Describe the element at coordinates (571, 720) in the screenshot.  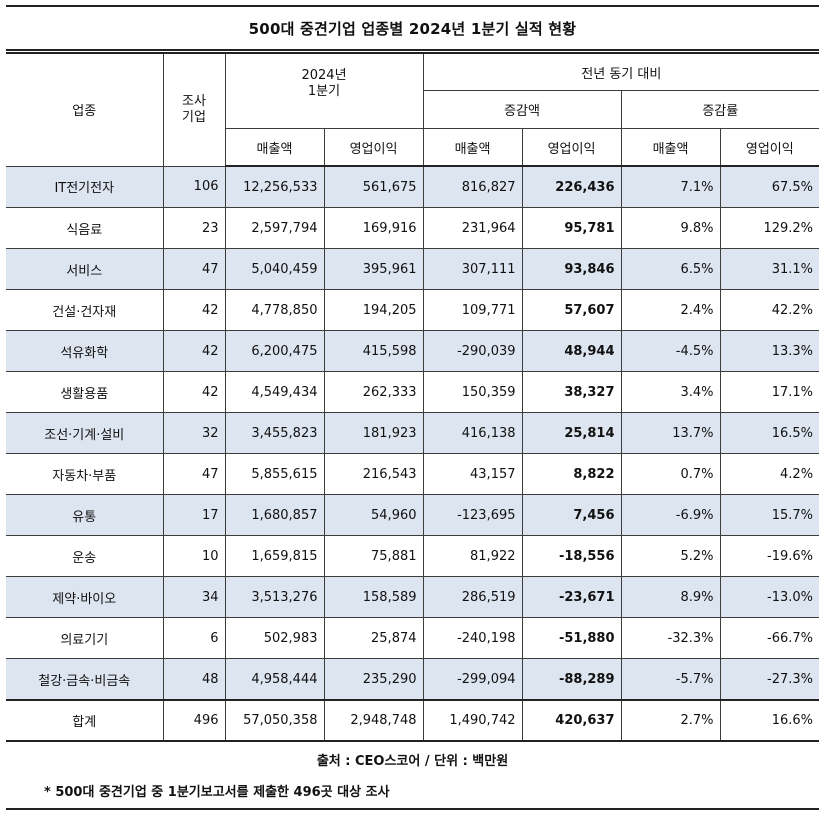
I see `total-cell-op-change: 420,637` at that location.